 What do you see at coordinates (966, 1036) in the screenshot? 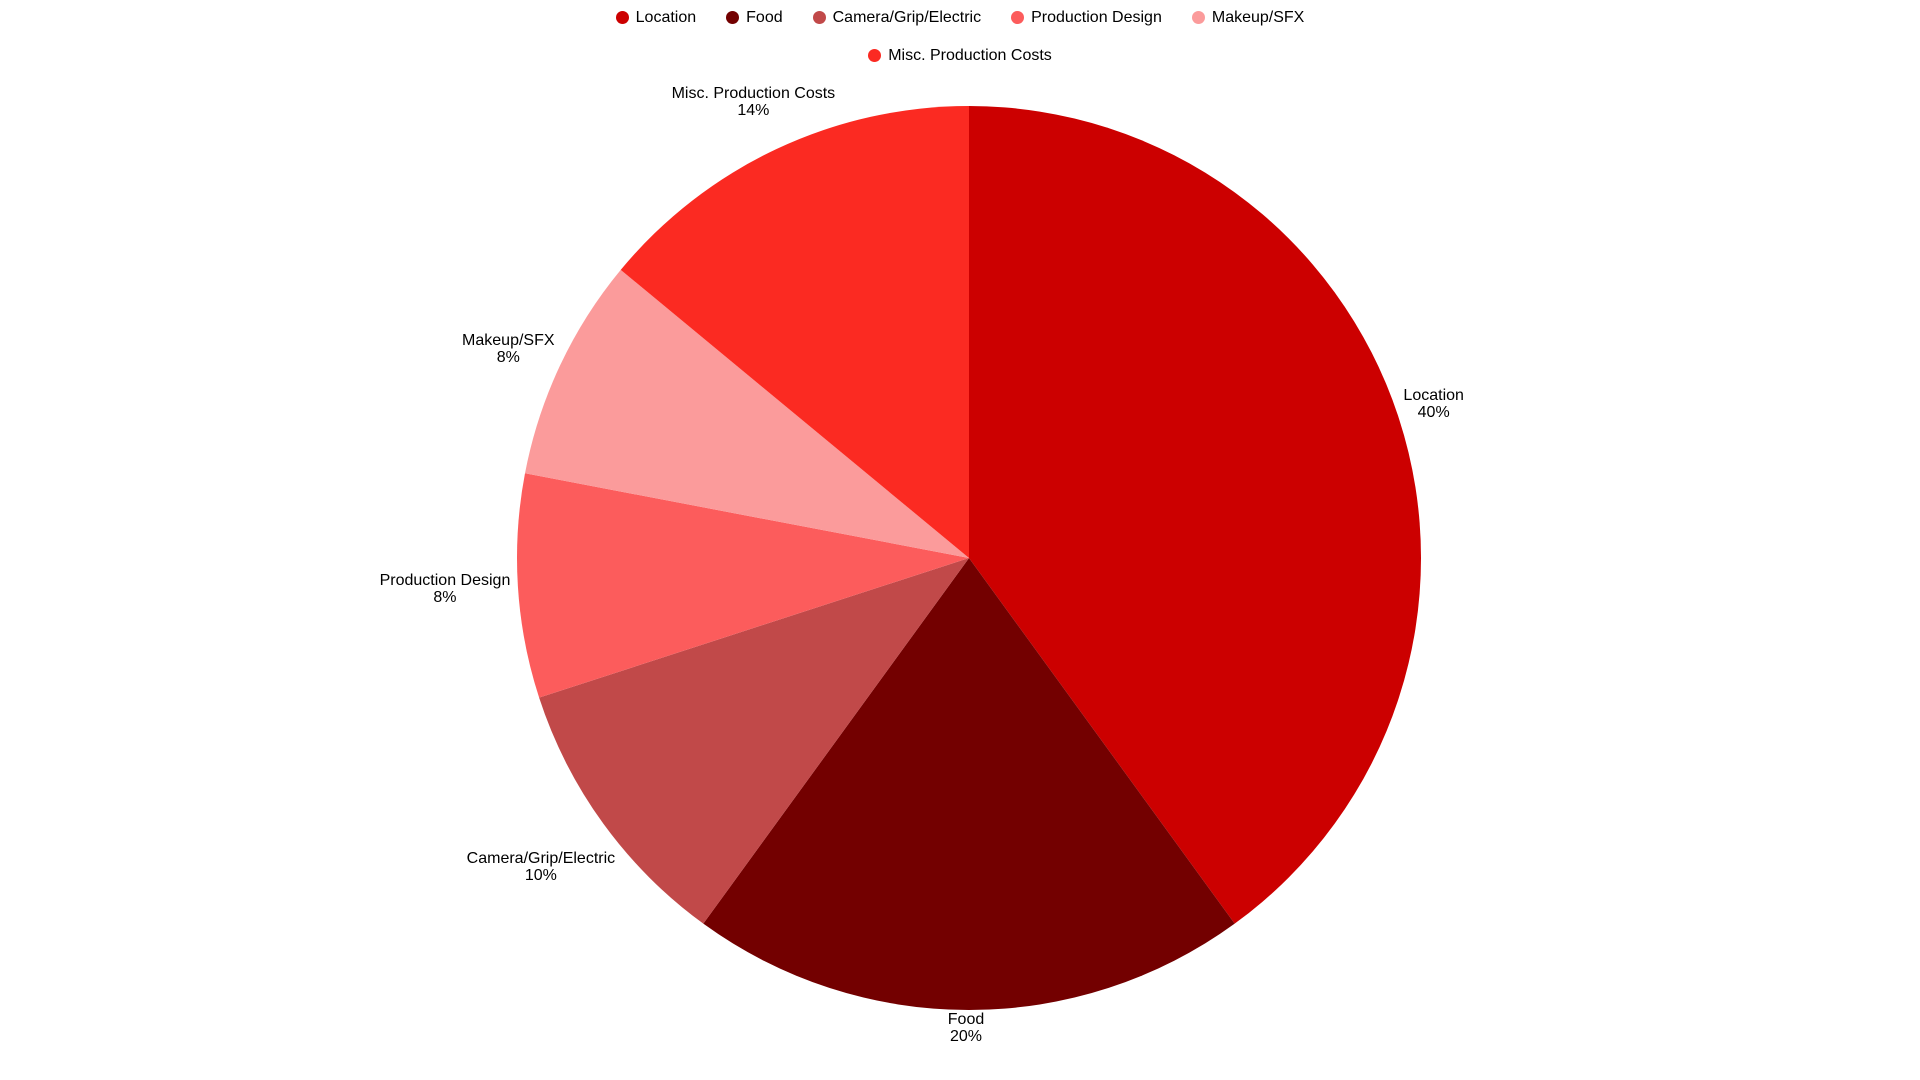
I see `slice-label-percent: 20%` at bounding box center [966, 1036].